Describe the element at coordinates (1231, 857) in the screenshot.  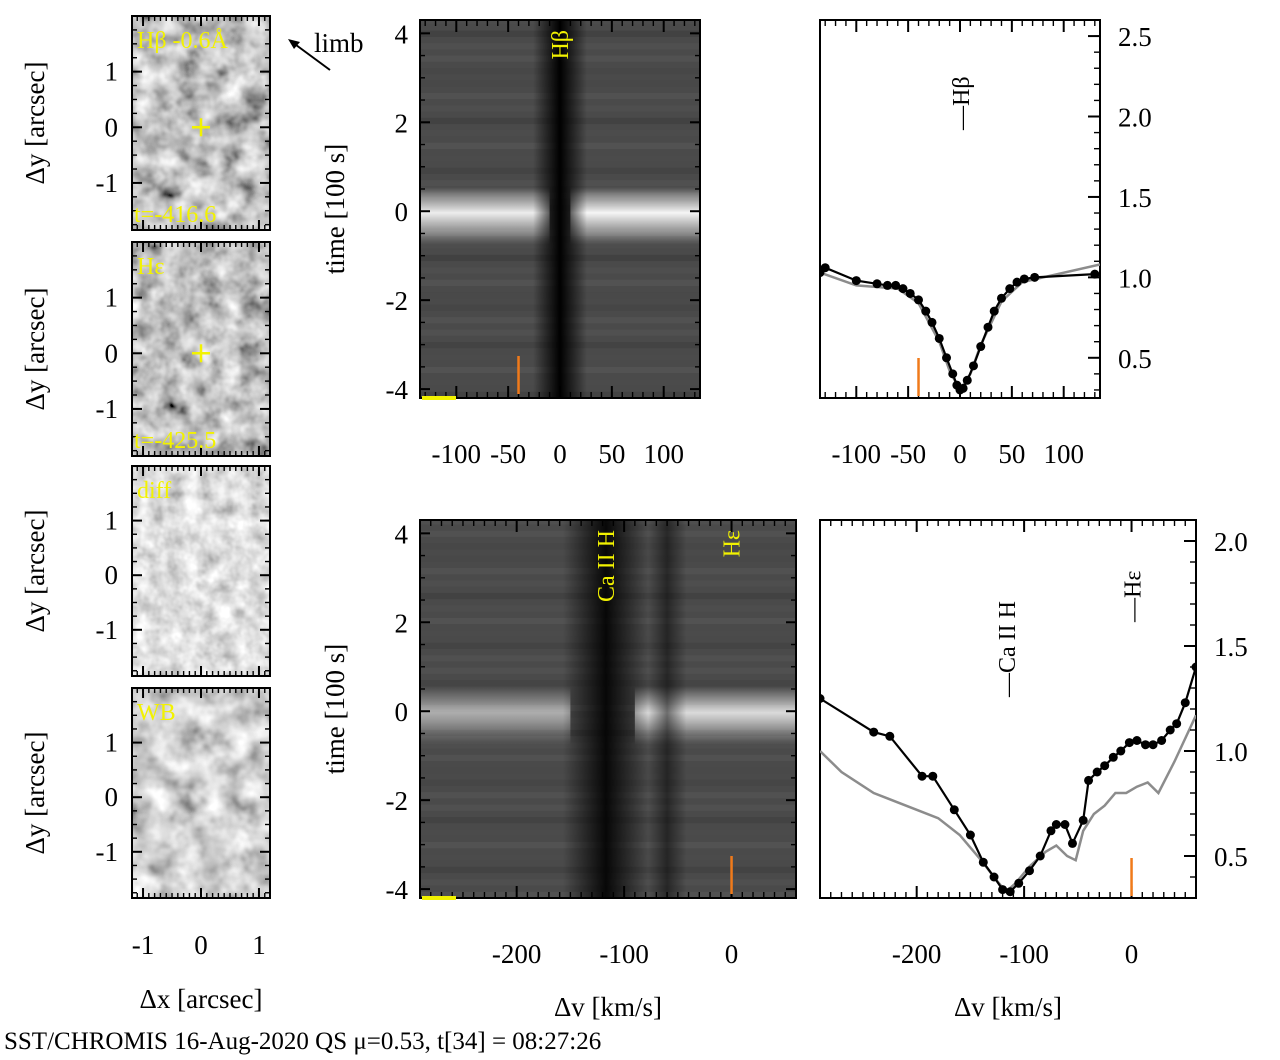
I see `y-tick-label: 0.5` at that location.